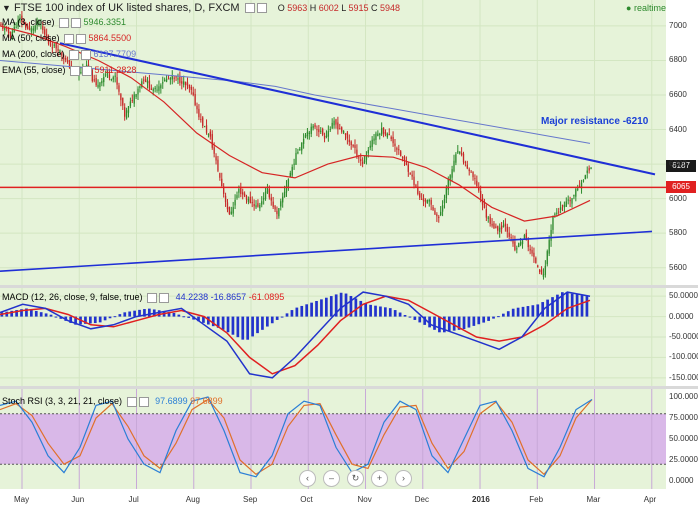  Describe the element at coordinates (249, 8) in the screenshot. I see `settings-box-icon` at that location.